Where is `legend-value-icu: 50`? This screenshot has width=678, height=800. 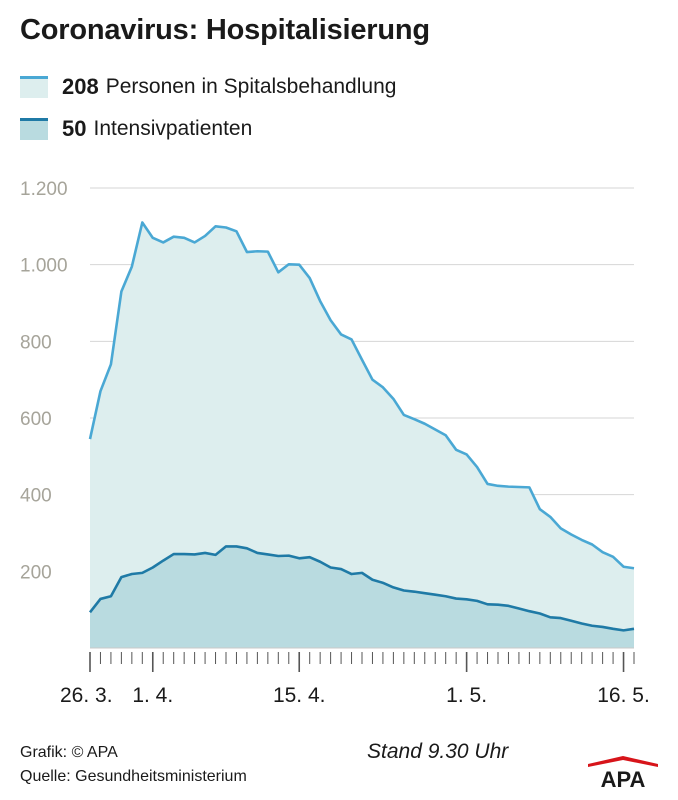 legend-value-icu: 50 is located at coordinates (74, 128).